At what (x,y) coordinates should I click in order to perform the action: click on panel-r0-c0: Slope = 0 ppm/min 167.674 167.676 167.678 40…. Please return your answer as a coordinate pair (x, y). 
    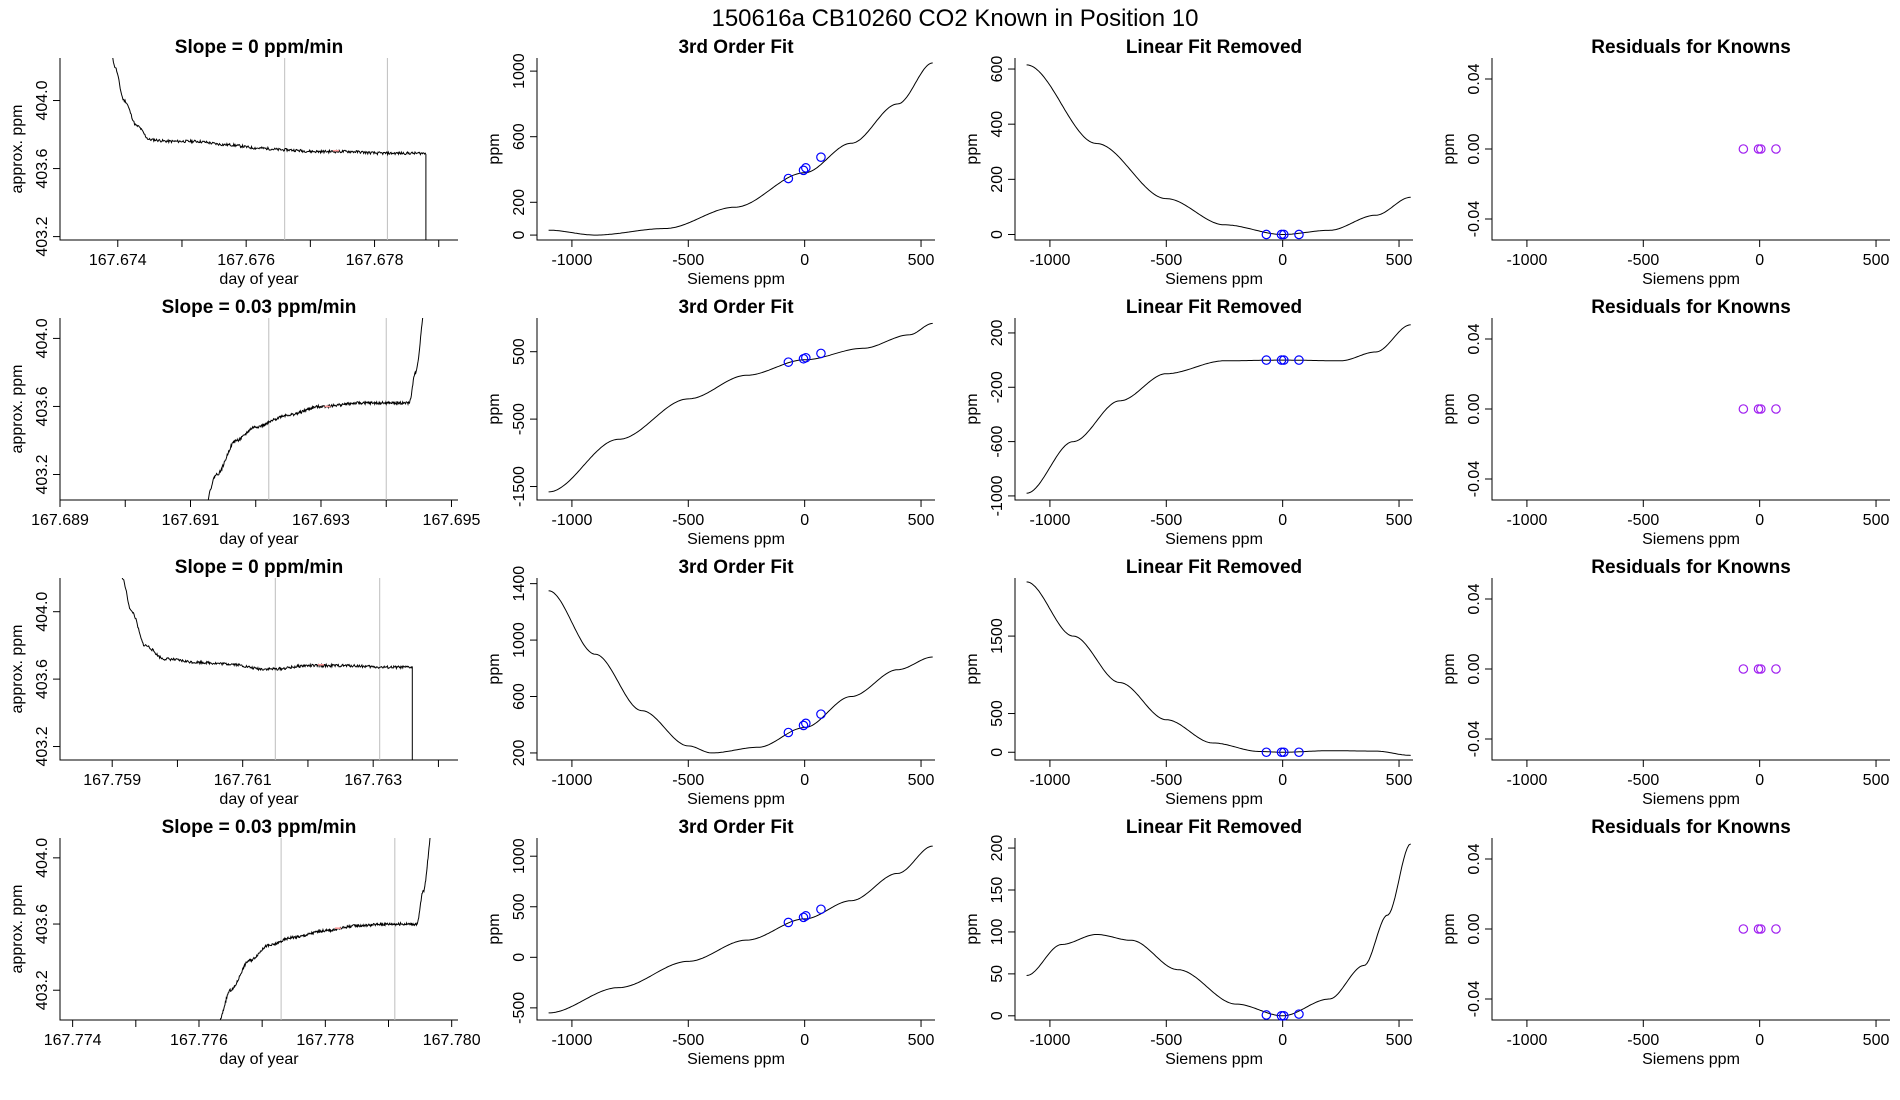
    Looking at the image, I should click on (233, 162).